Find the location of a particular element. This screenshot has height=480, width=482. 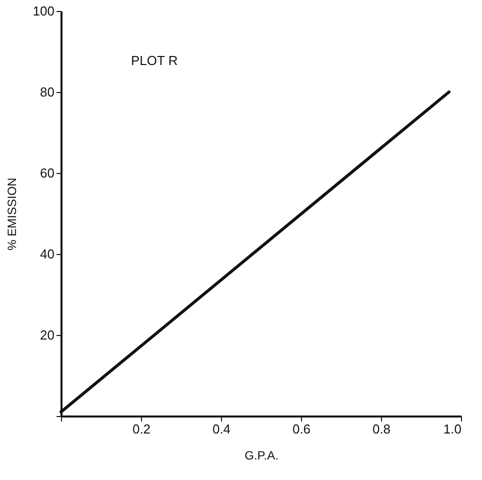

y-tick-label: 20 is located at coordinates (47, 335).